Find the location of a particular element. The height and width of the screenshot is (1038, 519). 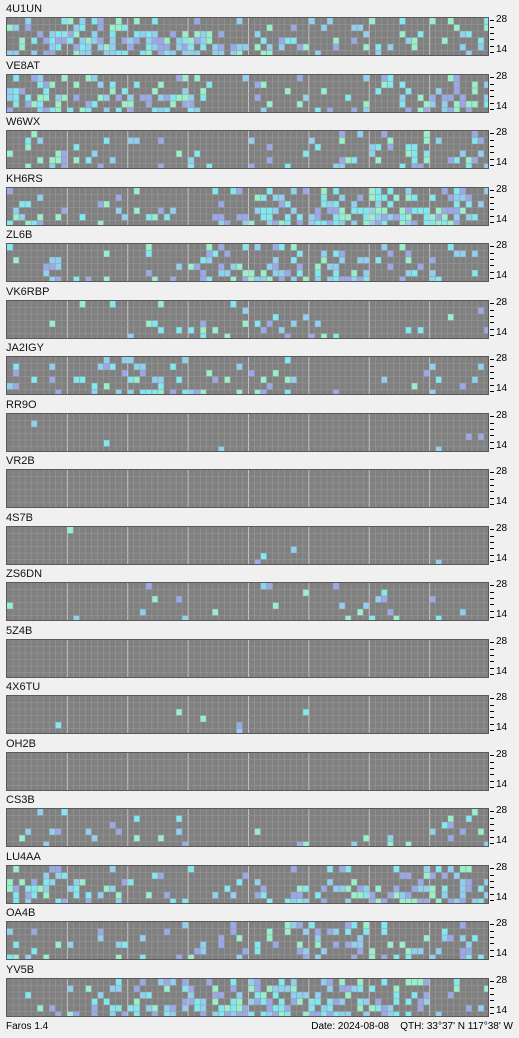

band-scale: 28 14 is located at coordinates (504, 487).